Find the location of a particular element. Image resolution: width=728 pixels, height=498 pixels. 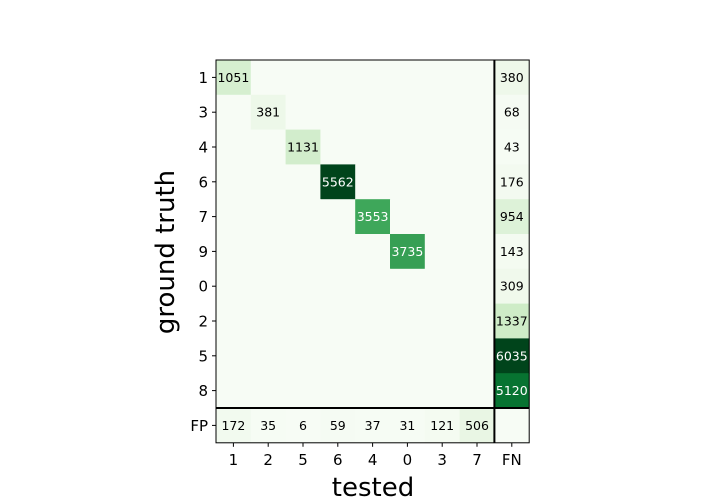

cell-value-8-FN: 5120 is located at coordinates (512, 390).